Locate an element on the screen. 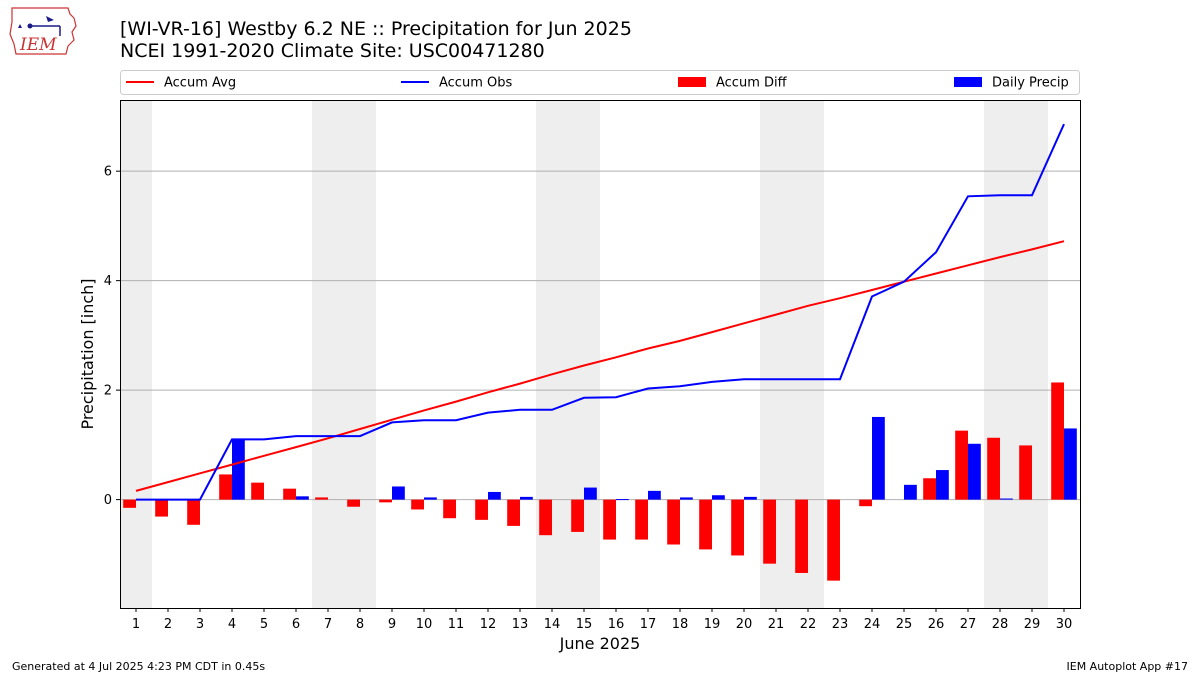 This screenshot has width=1200, height=675. xtick-label-28: 28 is located at coordinates (1000, 624).